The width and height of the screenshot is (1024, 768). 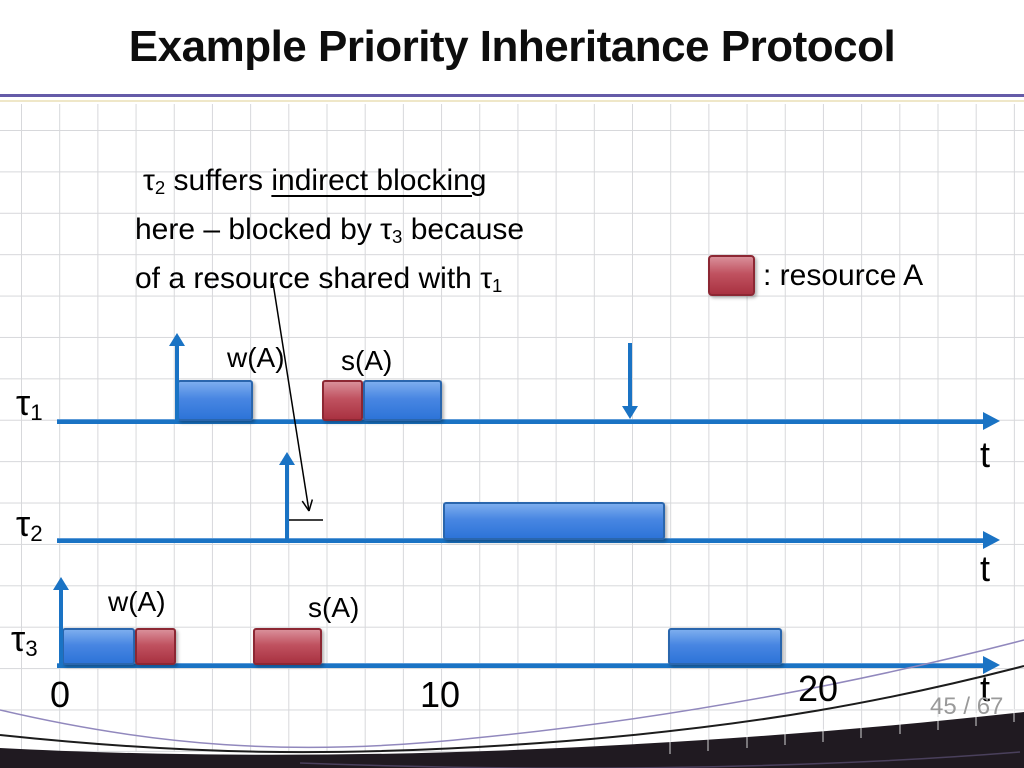 I want to click on task-label: τ1, so click(x=29, y=403).